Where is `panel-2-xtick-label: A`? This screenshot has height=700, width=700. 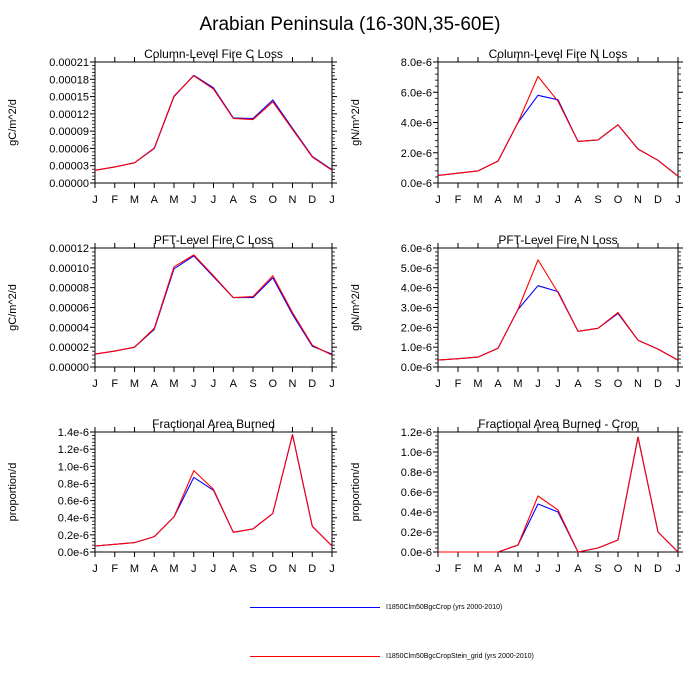 panel-2-xtick-label: A is located at coordinates (498, 200).